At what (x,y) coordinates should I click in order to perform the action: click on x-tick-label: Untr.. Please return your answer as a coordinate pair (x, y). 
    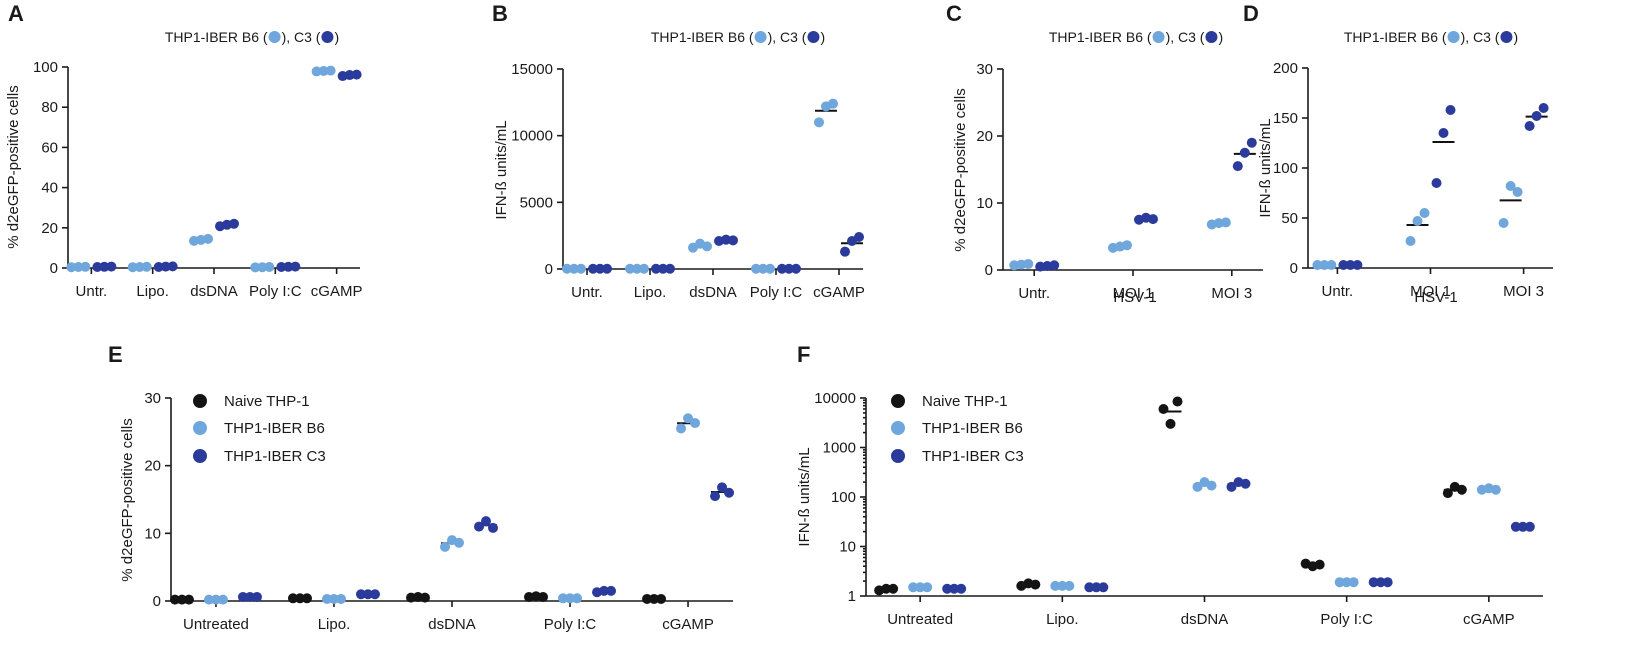
    Looking at the image, I should click on (1338, 291).